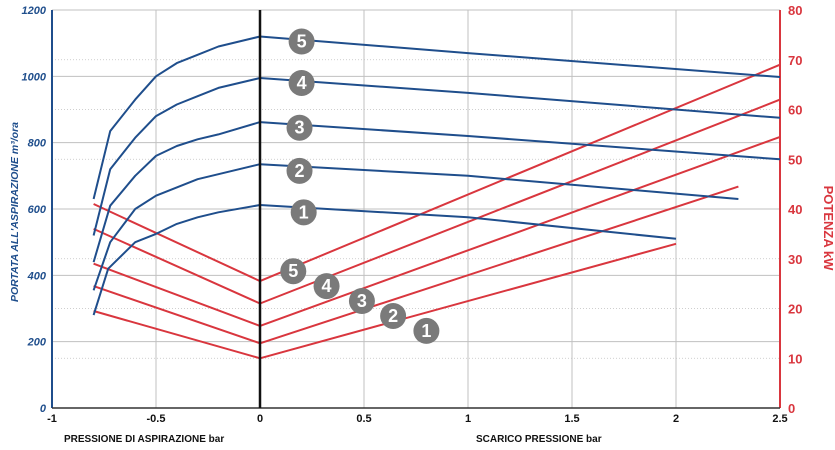  What do you see at coordinates (795, 209) in the screenshot?
I see `y-right-tick-label: 40` at bounding box center [795, 209].